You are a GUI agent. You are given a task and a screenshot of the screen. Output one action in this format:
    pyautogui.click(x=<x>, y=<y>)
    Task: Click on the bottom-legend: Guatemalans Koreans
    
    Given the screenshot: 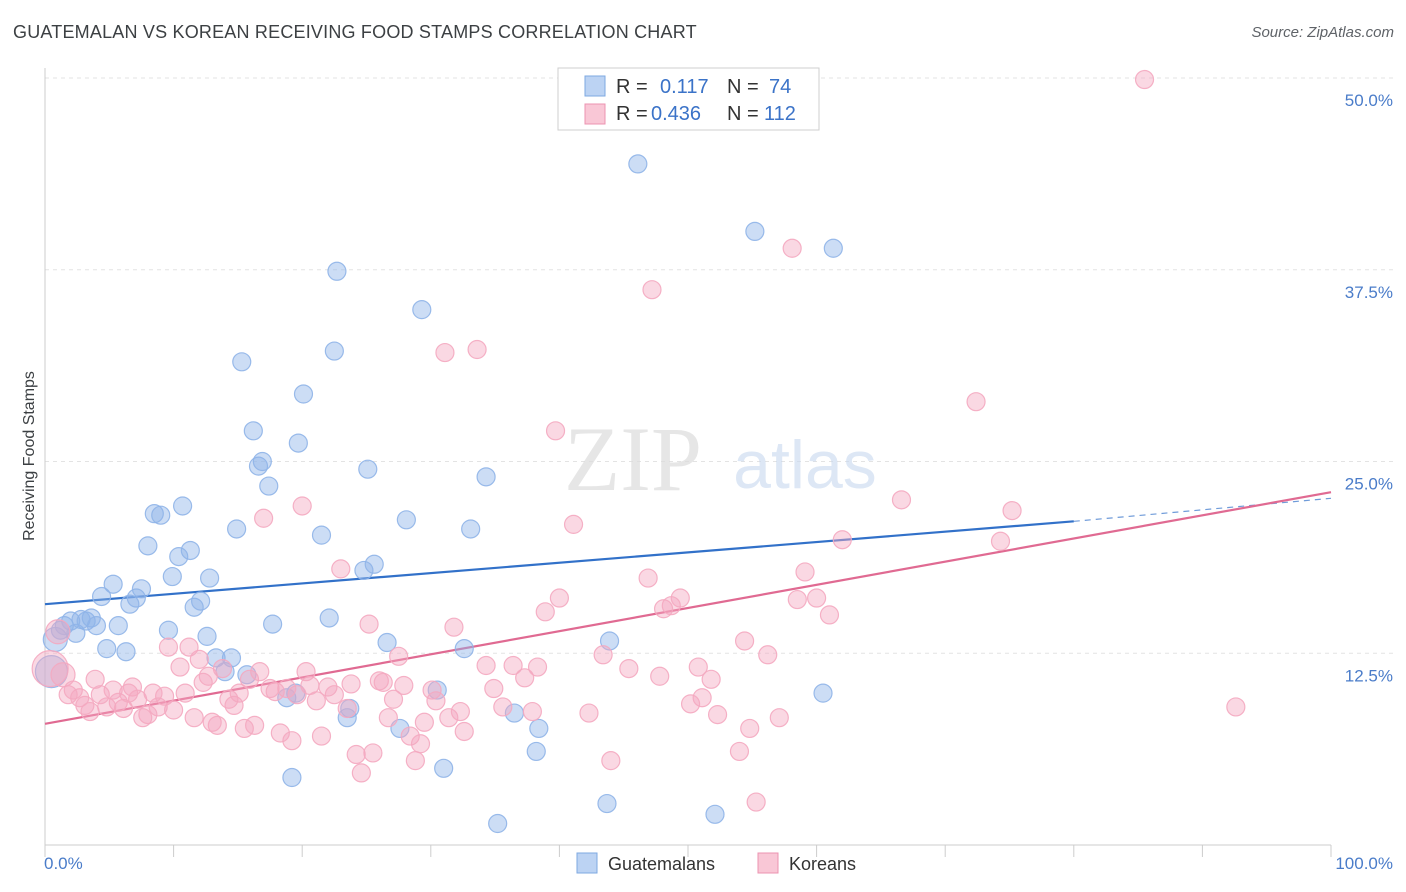 What is the action you would take?
    pyautogui.click(x=716, y=863)
    